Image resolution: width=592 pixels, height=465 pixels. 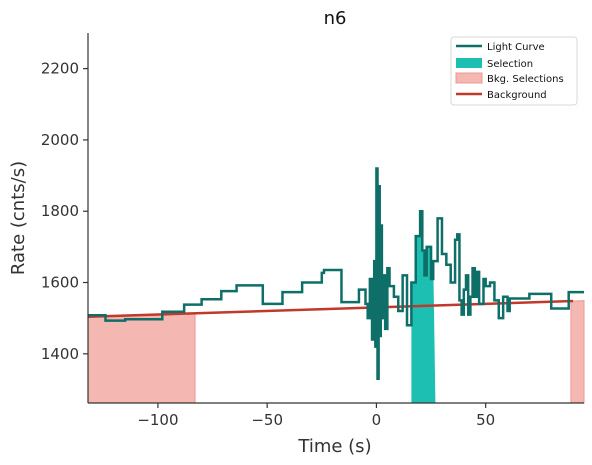 What do you see at coordinates (517, 95) in the screenshot?
I see `legend-background-label: Background` at bounding box center [517, 95].